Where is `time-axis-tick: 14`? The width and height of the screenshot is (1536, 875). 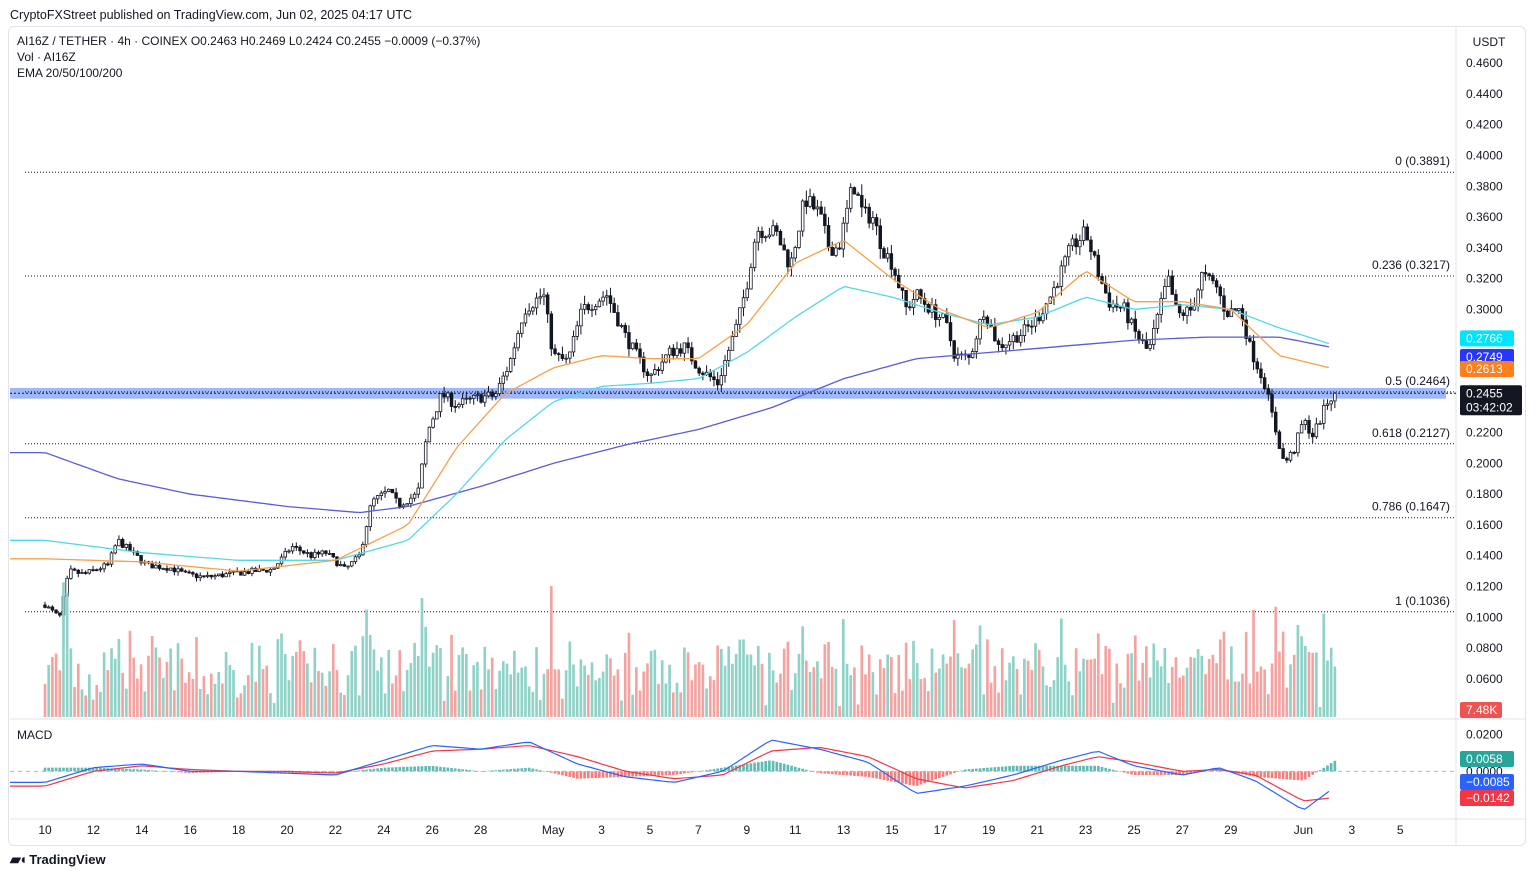
time-axis-tick: 14 is located at coordinates (142, 830).